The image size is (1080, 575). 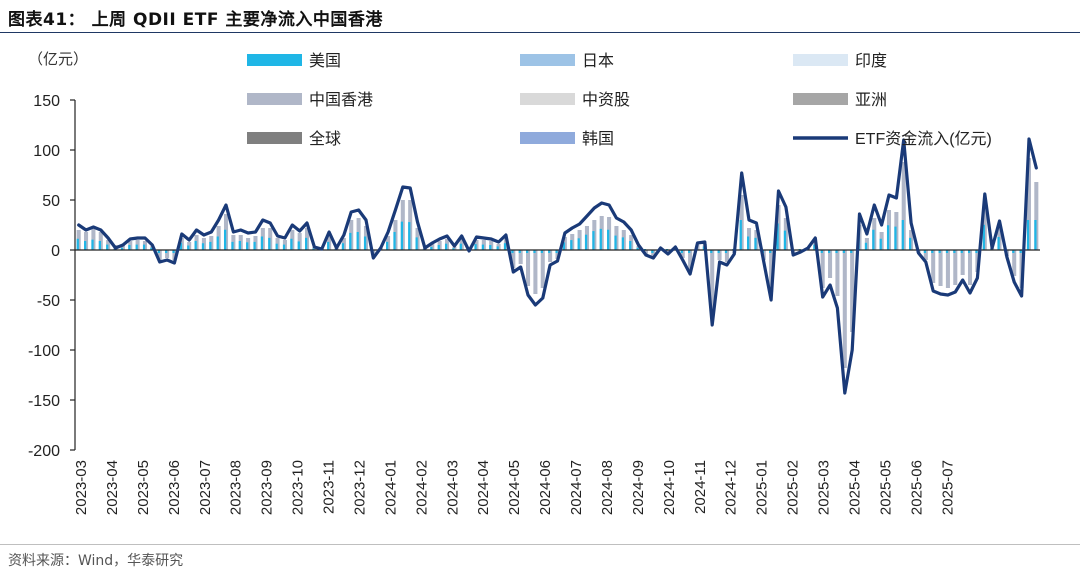 I want to click on x-tick-label: 2024-02, so click(x=421, y=487).